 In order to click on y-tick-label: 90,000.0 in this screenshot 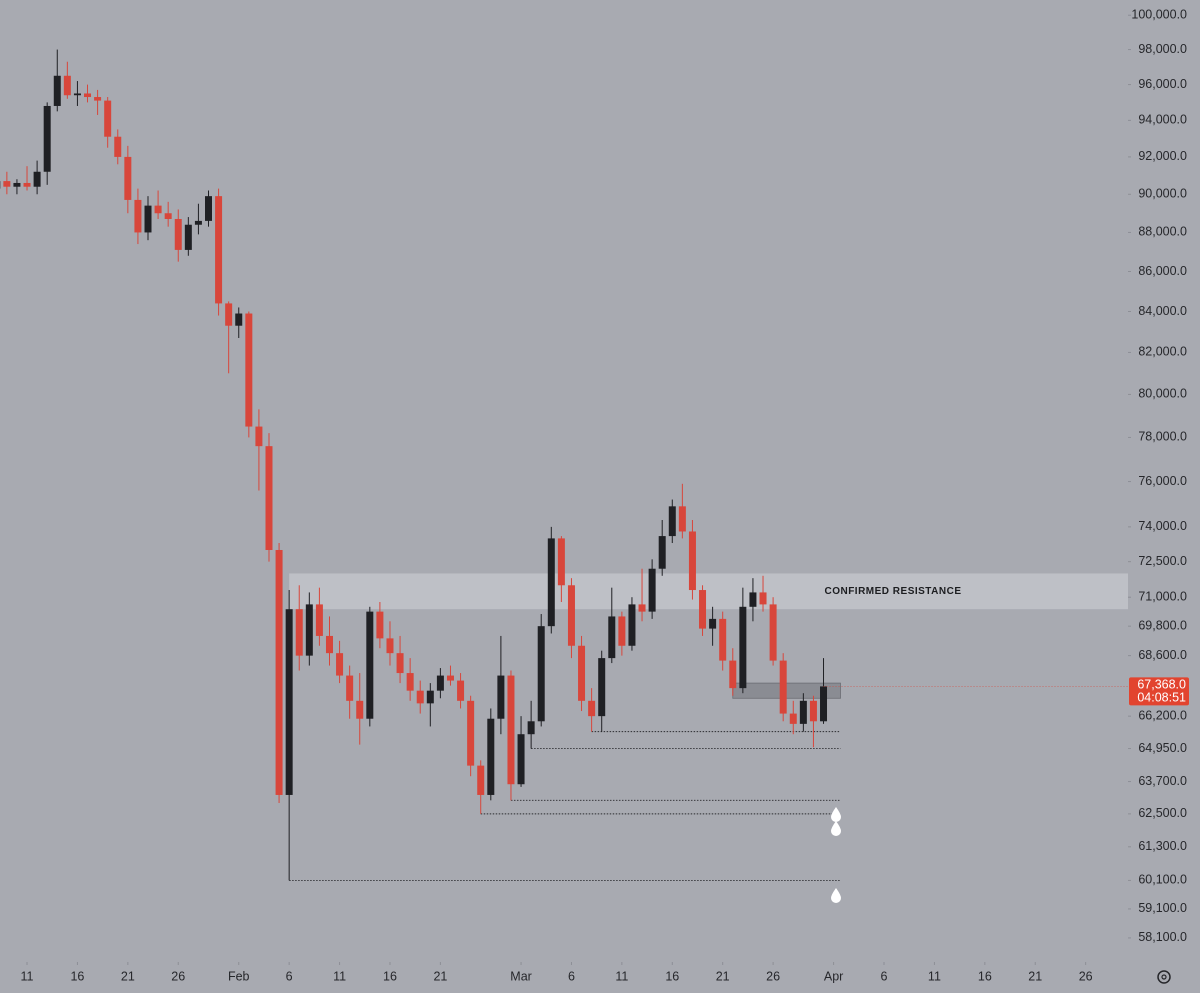, I will do `click(1162, 194)`.